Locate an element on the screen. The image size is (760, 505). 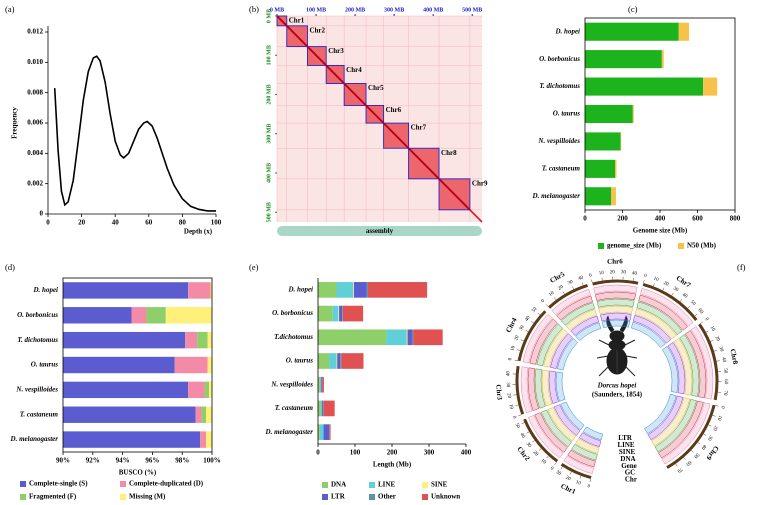
chromosome-label: Chr8 is located at coordinates (733, 356).